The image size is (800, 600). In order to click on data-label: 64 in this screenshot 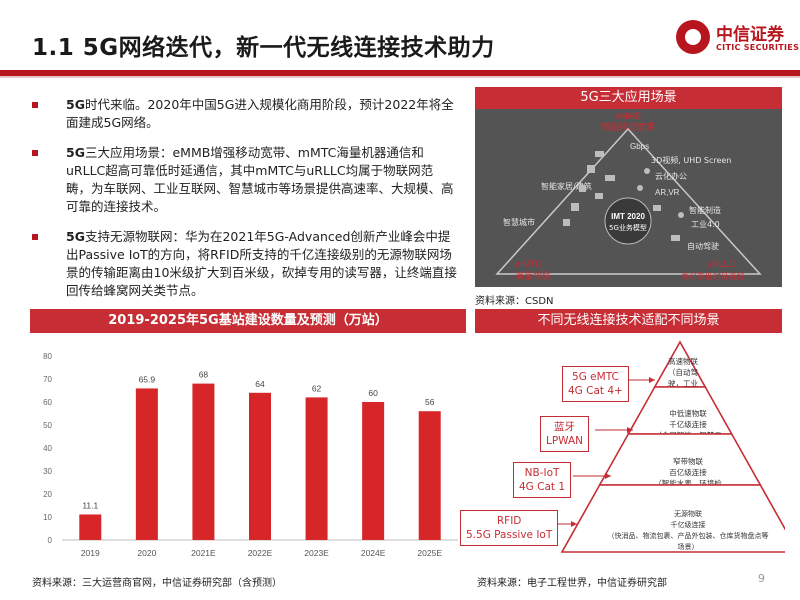, I will do `click(260, 384)`.